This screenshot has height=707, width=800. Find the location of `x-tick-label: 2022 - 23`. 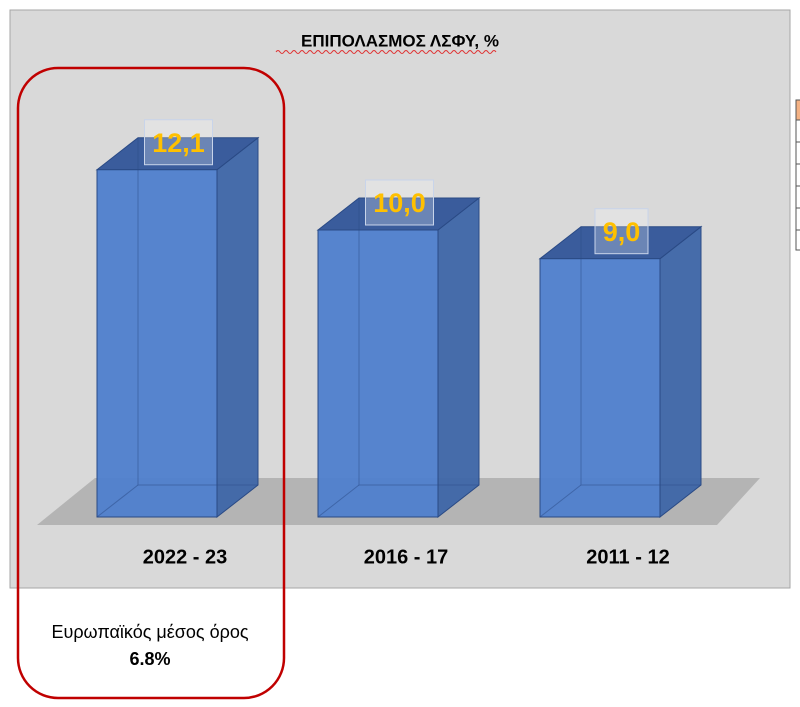

x-tick-label: 2022 - 23 is located at coordinates (185, 557).